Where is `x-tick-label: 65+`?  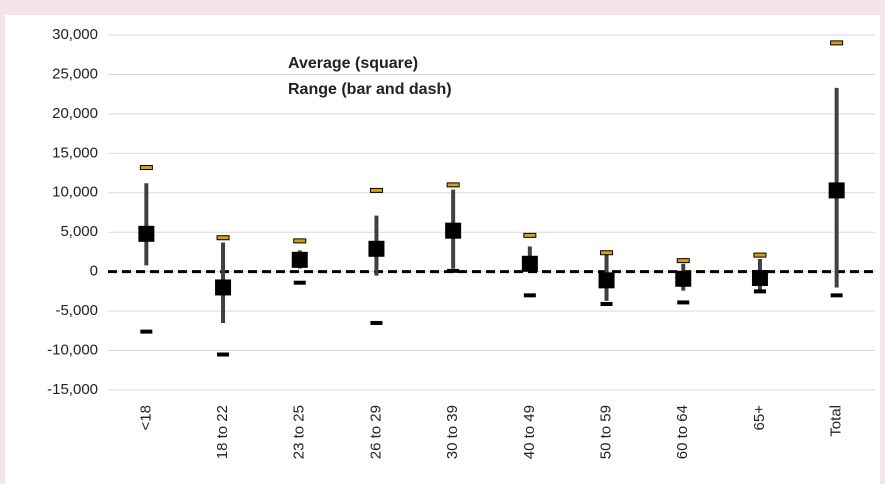
x-tick-label: 65+ is located at coordinates (759, 418).